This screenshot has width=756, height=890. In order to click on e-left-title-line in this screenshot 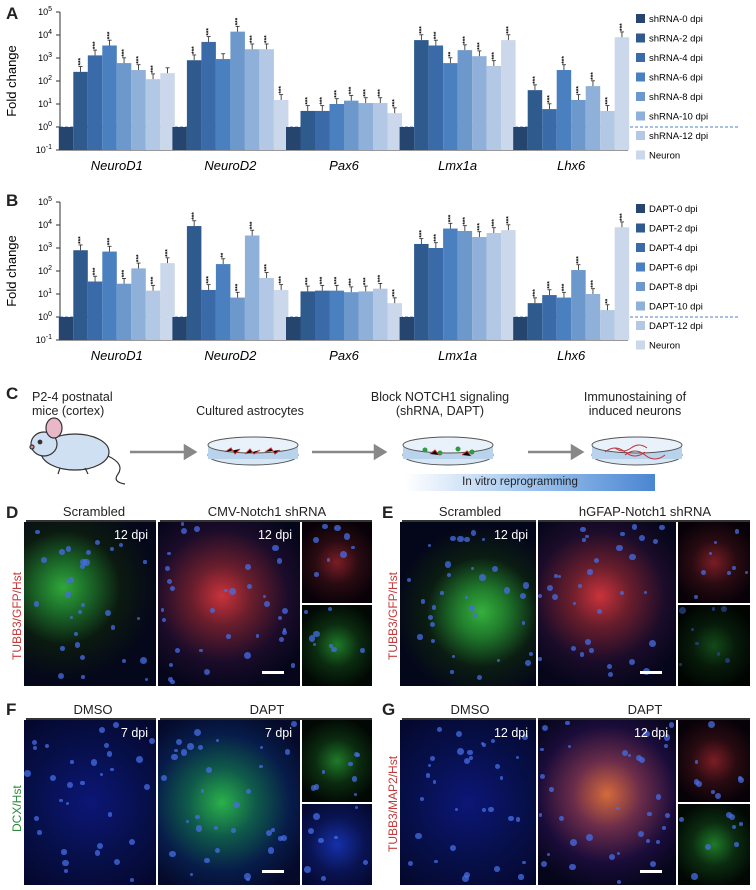, I will do `click(469, 521)`.